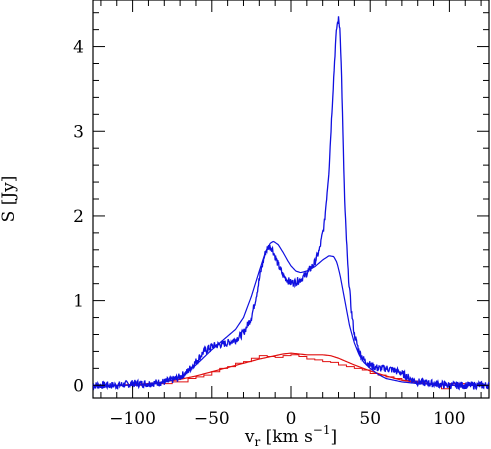  I want to click on x-tick-label: 50, so click(370, 419).